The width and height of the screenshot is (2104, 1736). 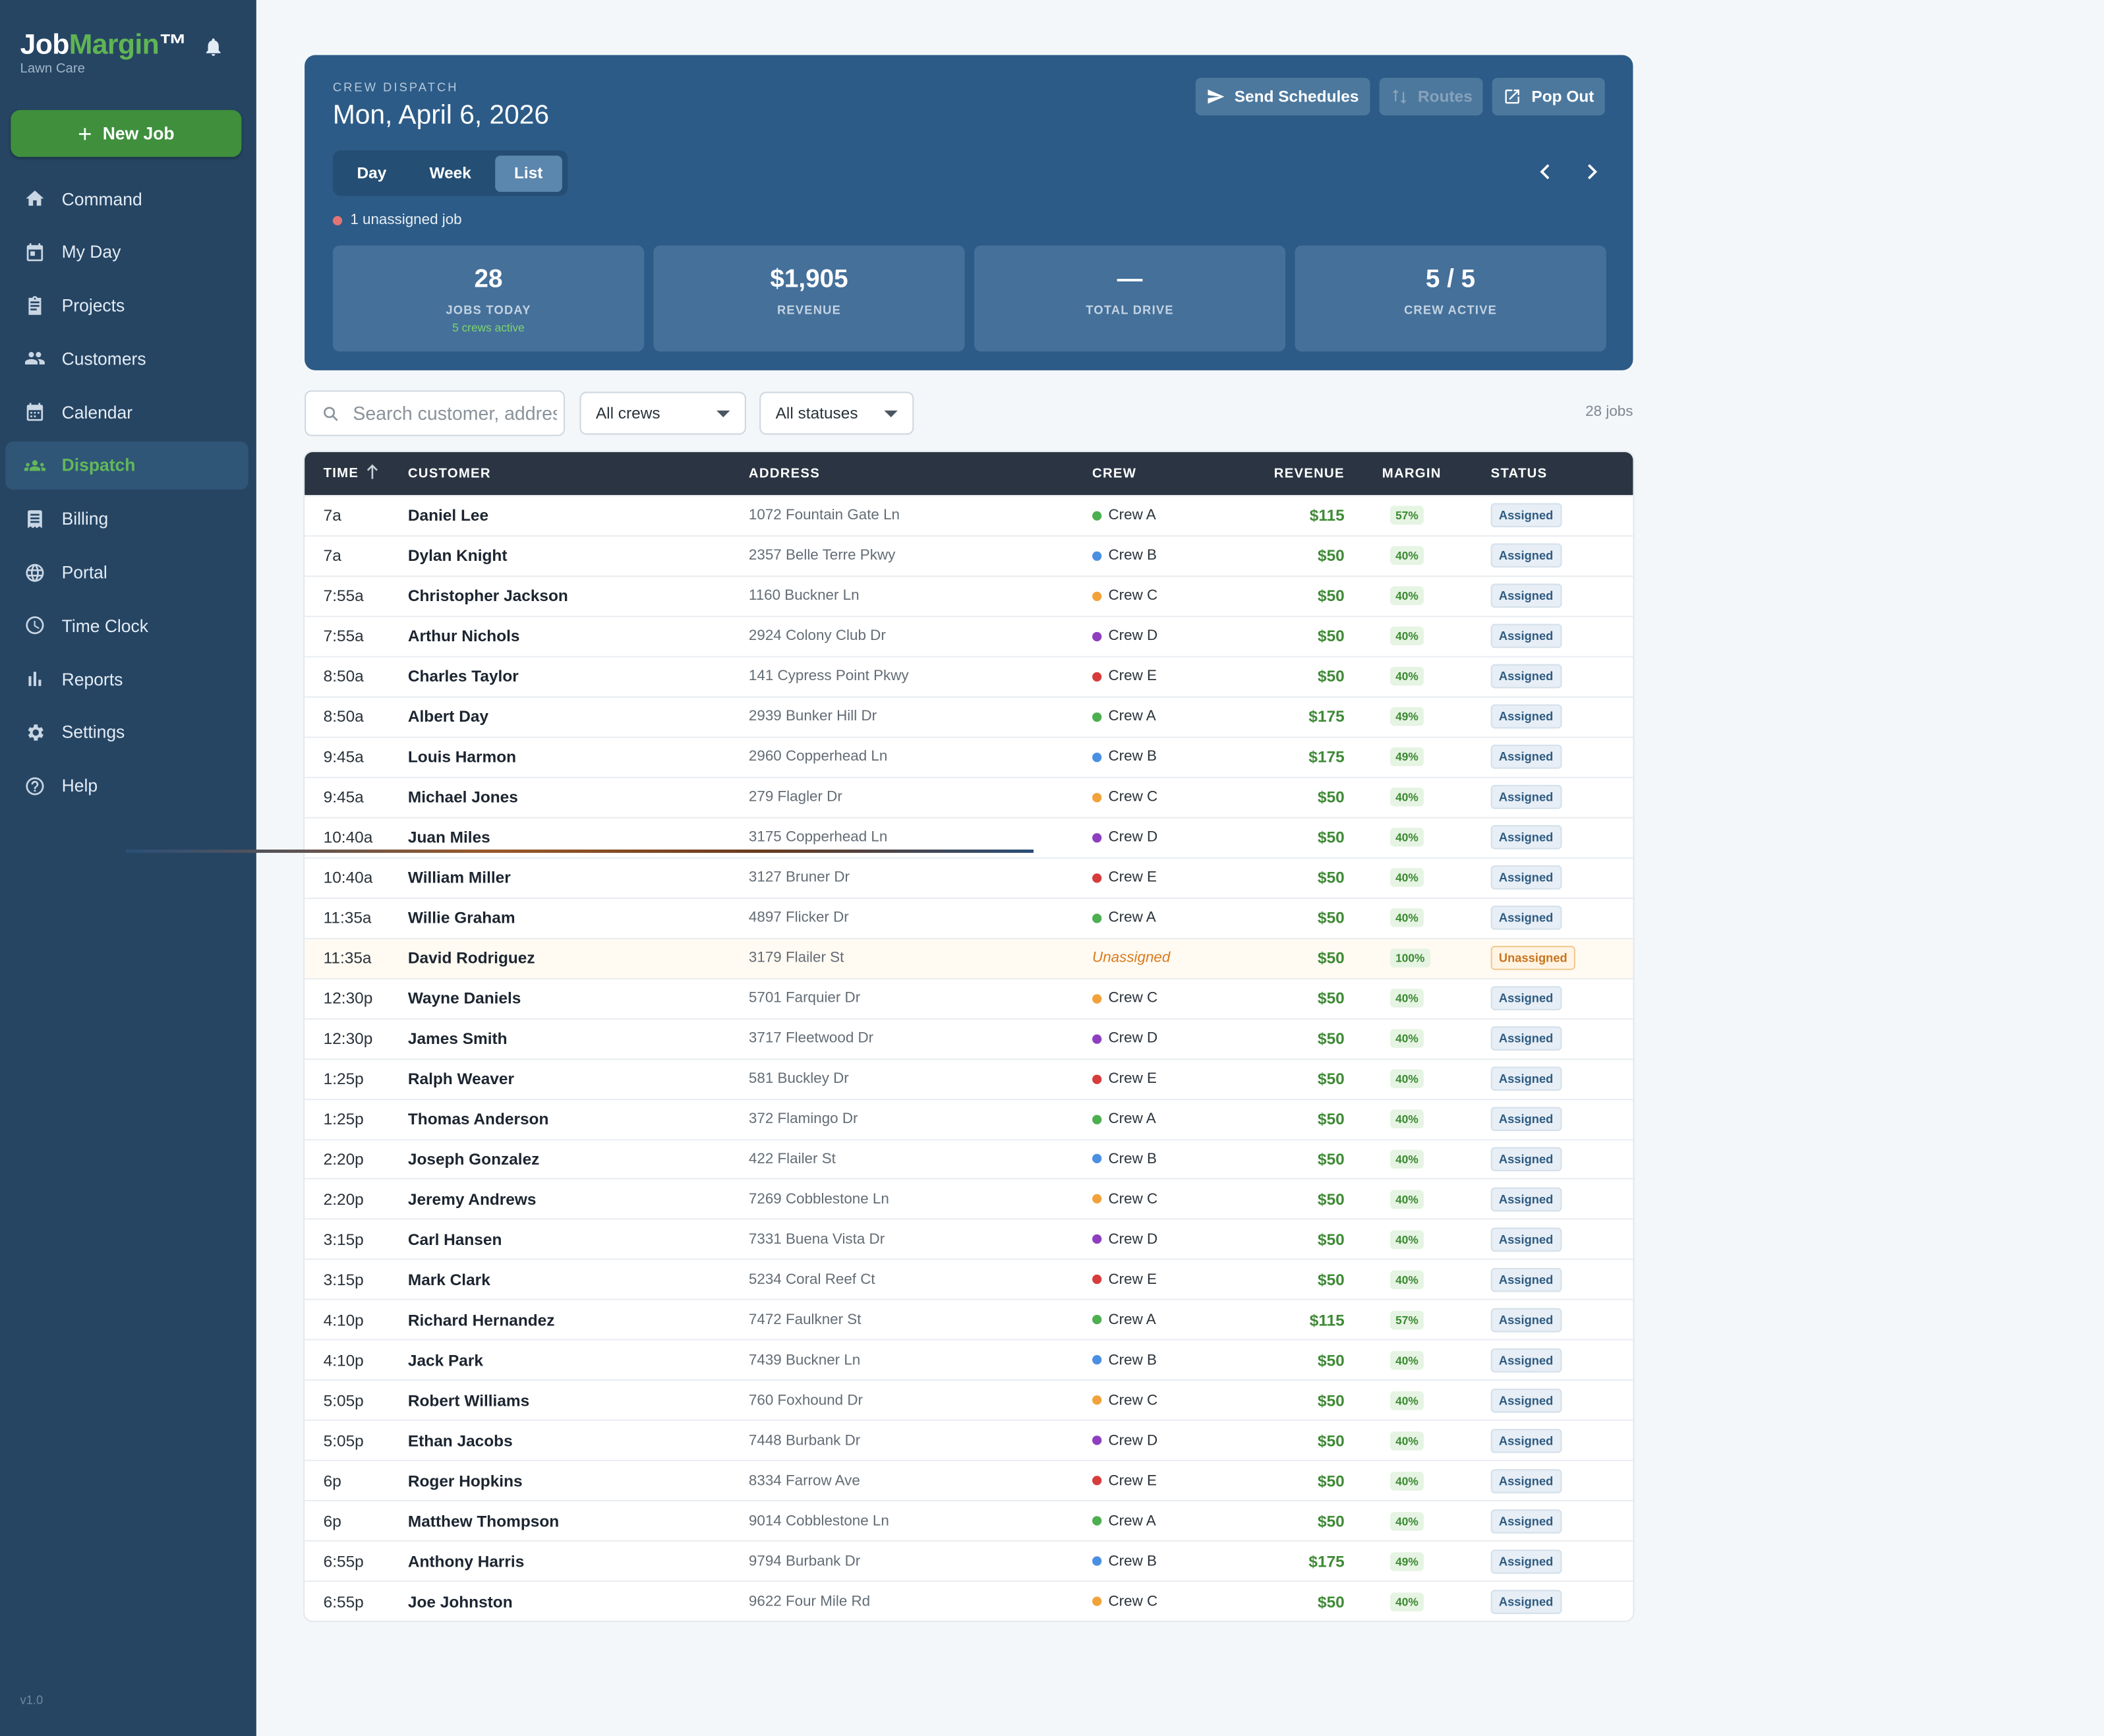 What do you see at coordinates (1431, 97) in the screenshot?
I see `routes-button: Routes` at bounding box center [1431, 97].